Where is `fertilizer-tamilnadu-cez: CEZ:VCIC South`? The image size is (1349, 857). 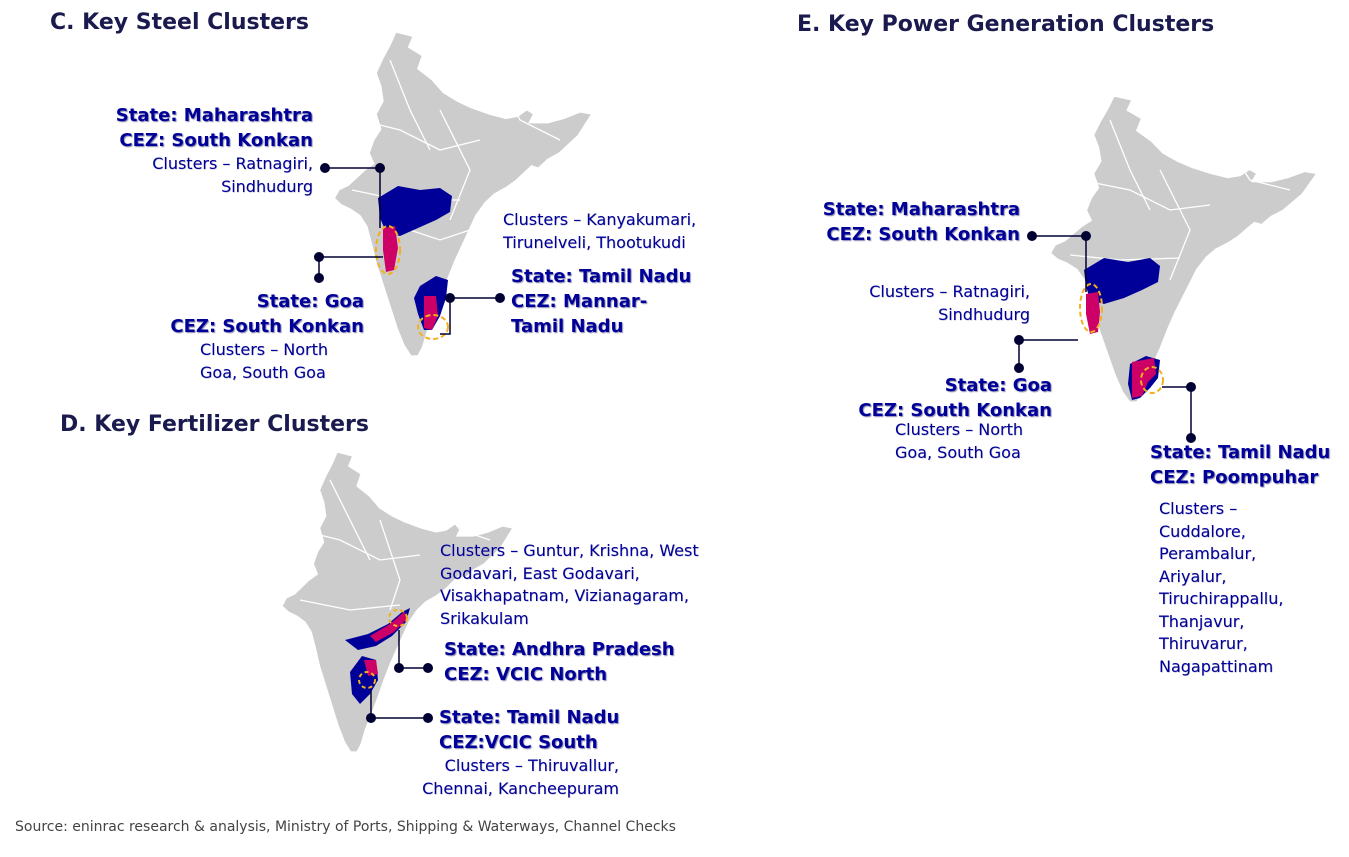 fertilizer-tamilnadu-cez: CEZ:VCIC South is located at coordinates (518, 742).